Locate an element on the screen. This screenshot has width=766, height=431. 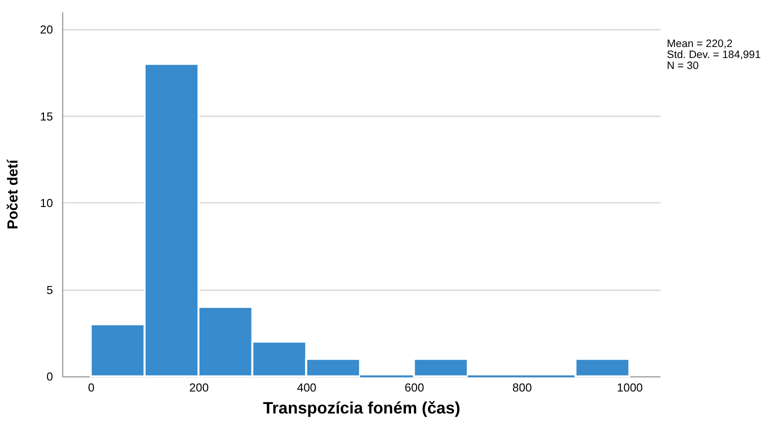
y-tick-label: 20 is located at coordinates (47, 30).